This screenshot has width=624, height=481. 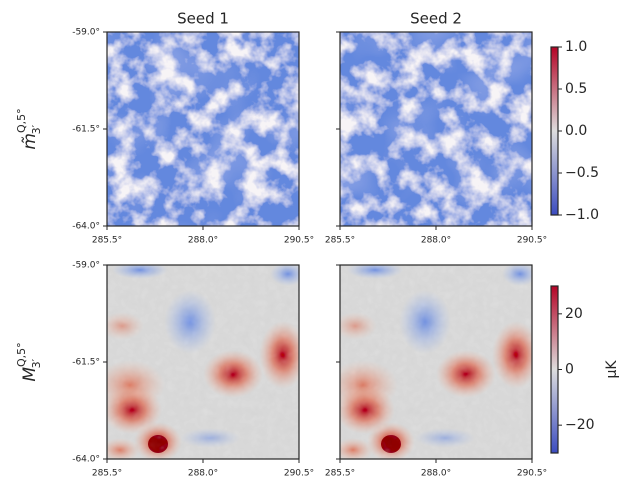 What do you see at coordinates (29, 128) in the screenshot?
I see `row-label: m̃Q,5° 3′` at bounding box center [29, 128].